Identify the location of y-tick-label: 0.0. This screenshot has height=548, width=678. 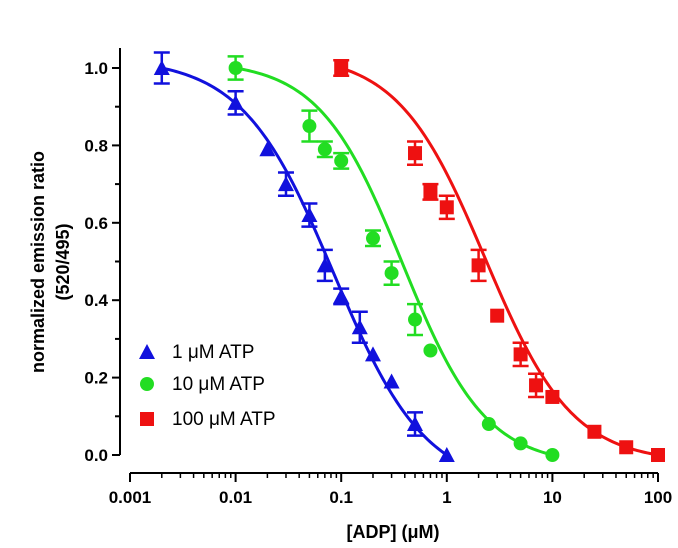
(96, 455).